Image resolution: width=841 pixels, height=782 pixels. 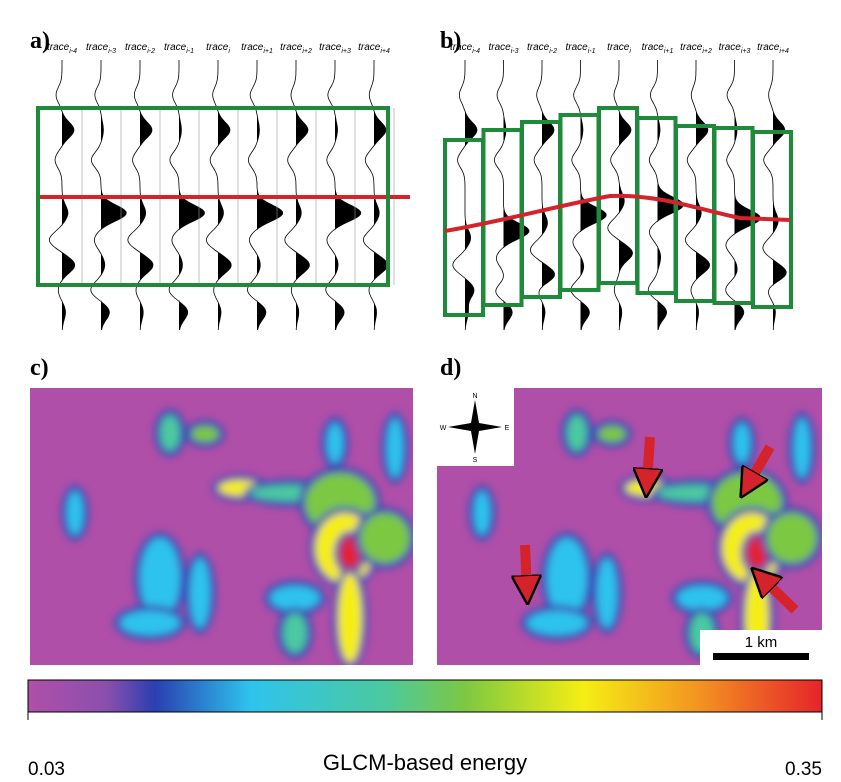 I want to click on compass-label: N, so click(x=474, y=396).